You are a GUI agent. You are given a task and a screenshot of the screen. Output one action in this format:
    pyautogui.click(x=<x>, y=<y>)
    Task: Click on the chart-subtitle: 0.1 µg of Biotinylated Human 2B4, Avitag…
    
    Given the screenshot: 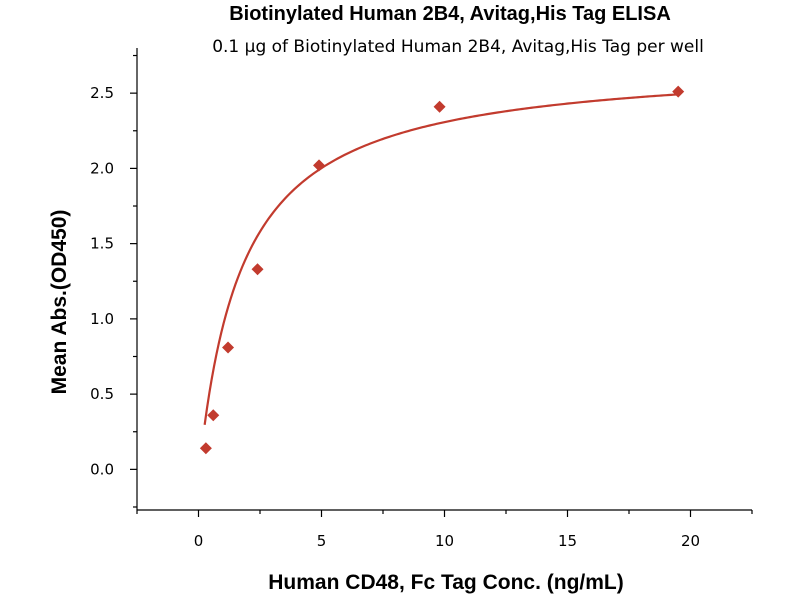 What is the action you would take?
    pyautogui.click(x=458, y=47)
    